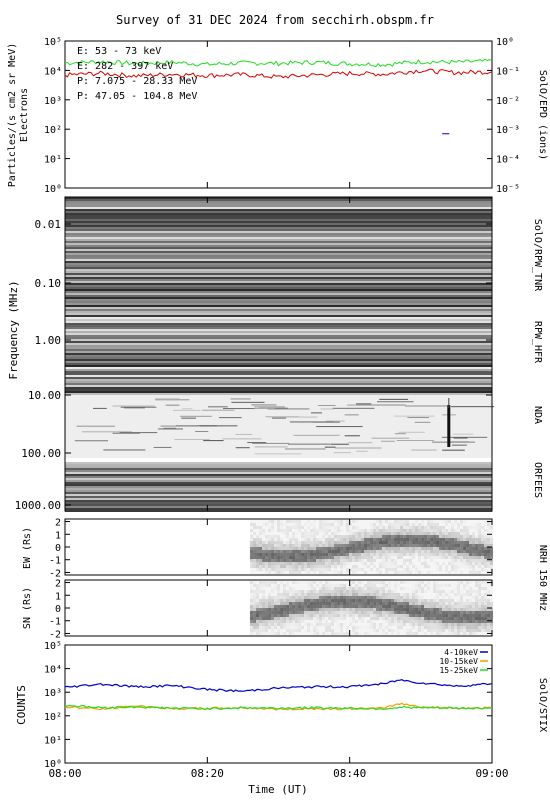 The width and height of the screenshot is (550, 800). Describe the element at coordinates (91, 441) in the screenshot. I see `nda-speckle` at that location.